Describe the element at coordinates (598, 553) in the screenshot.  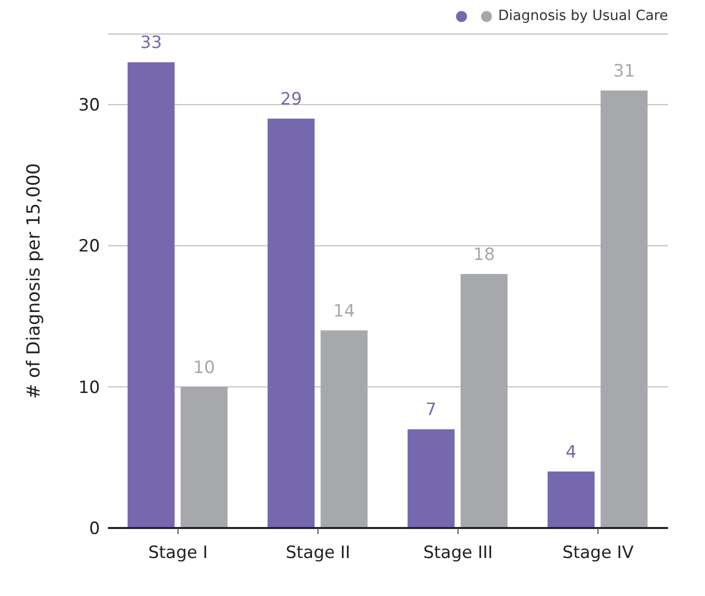
I see `x-tick-label: Stage IV` at that location.